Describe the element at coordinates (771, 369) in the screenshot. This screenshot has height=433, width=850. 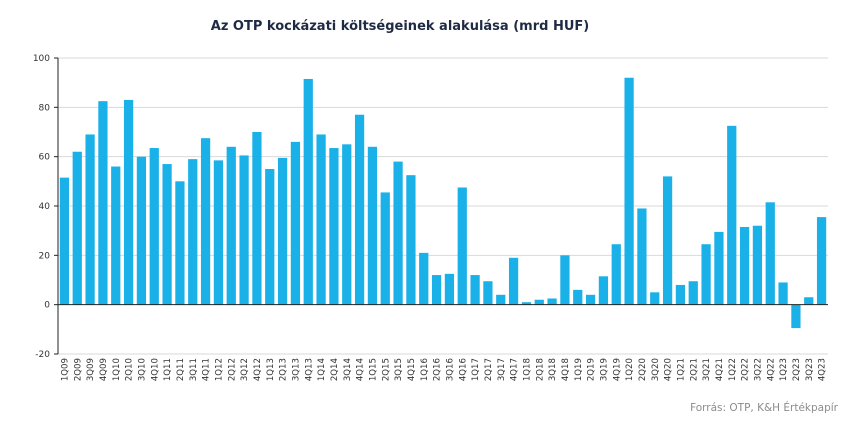
I see `x-tick-label: 4Q22` at that location.